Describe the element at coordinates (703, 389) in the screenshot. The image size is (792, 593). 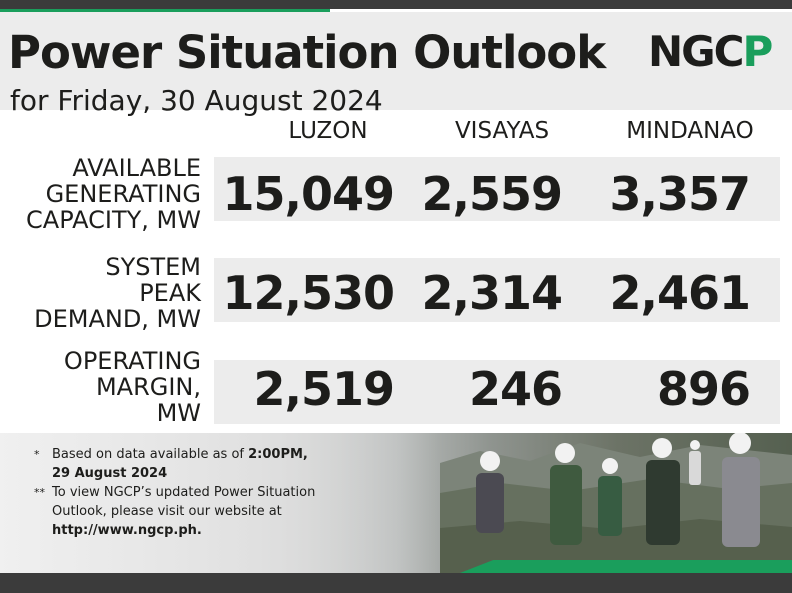
I see `value-mindanao: 896` at that location.